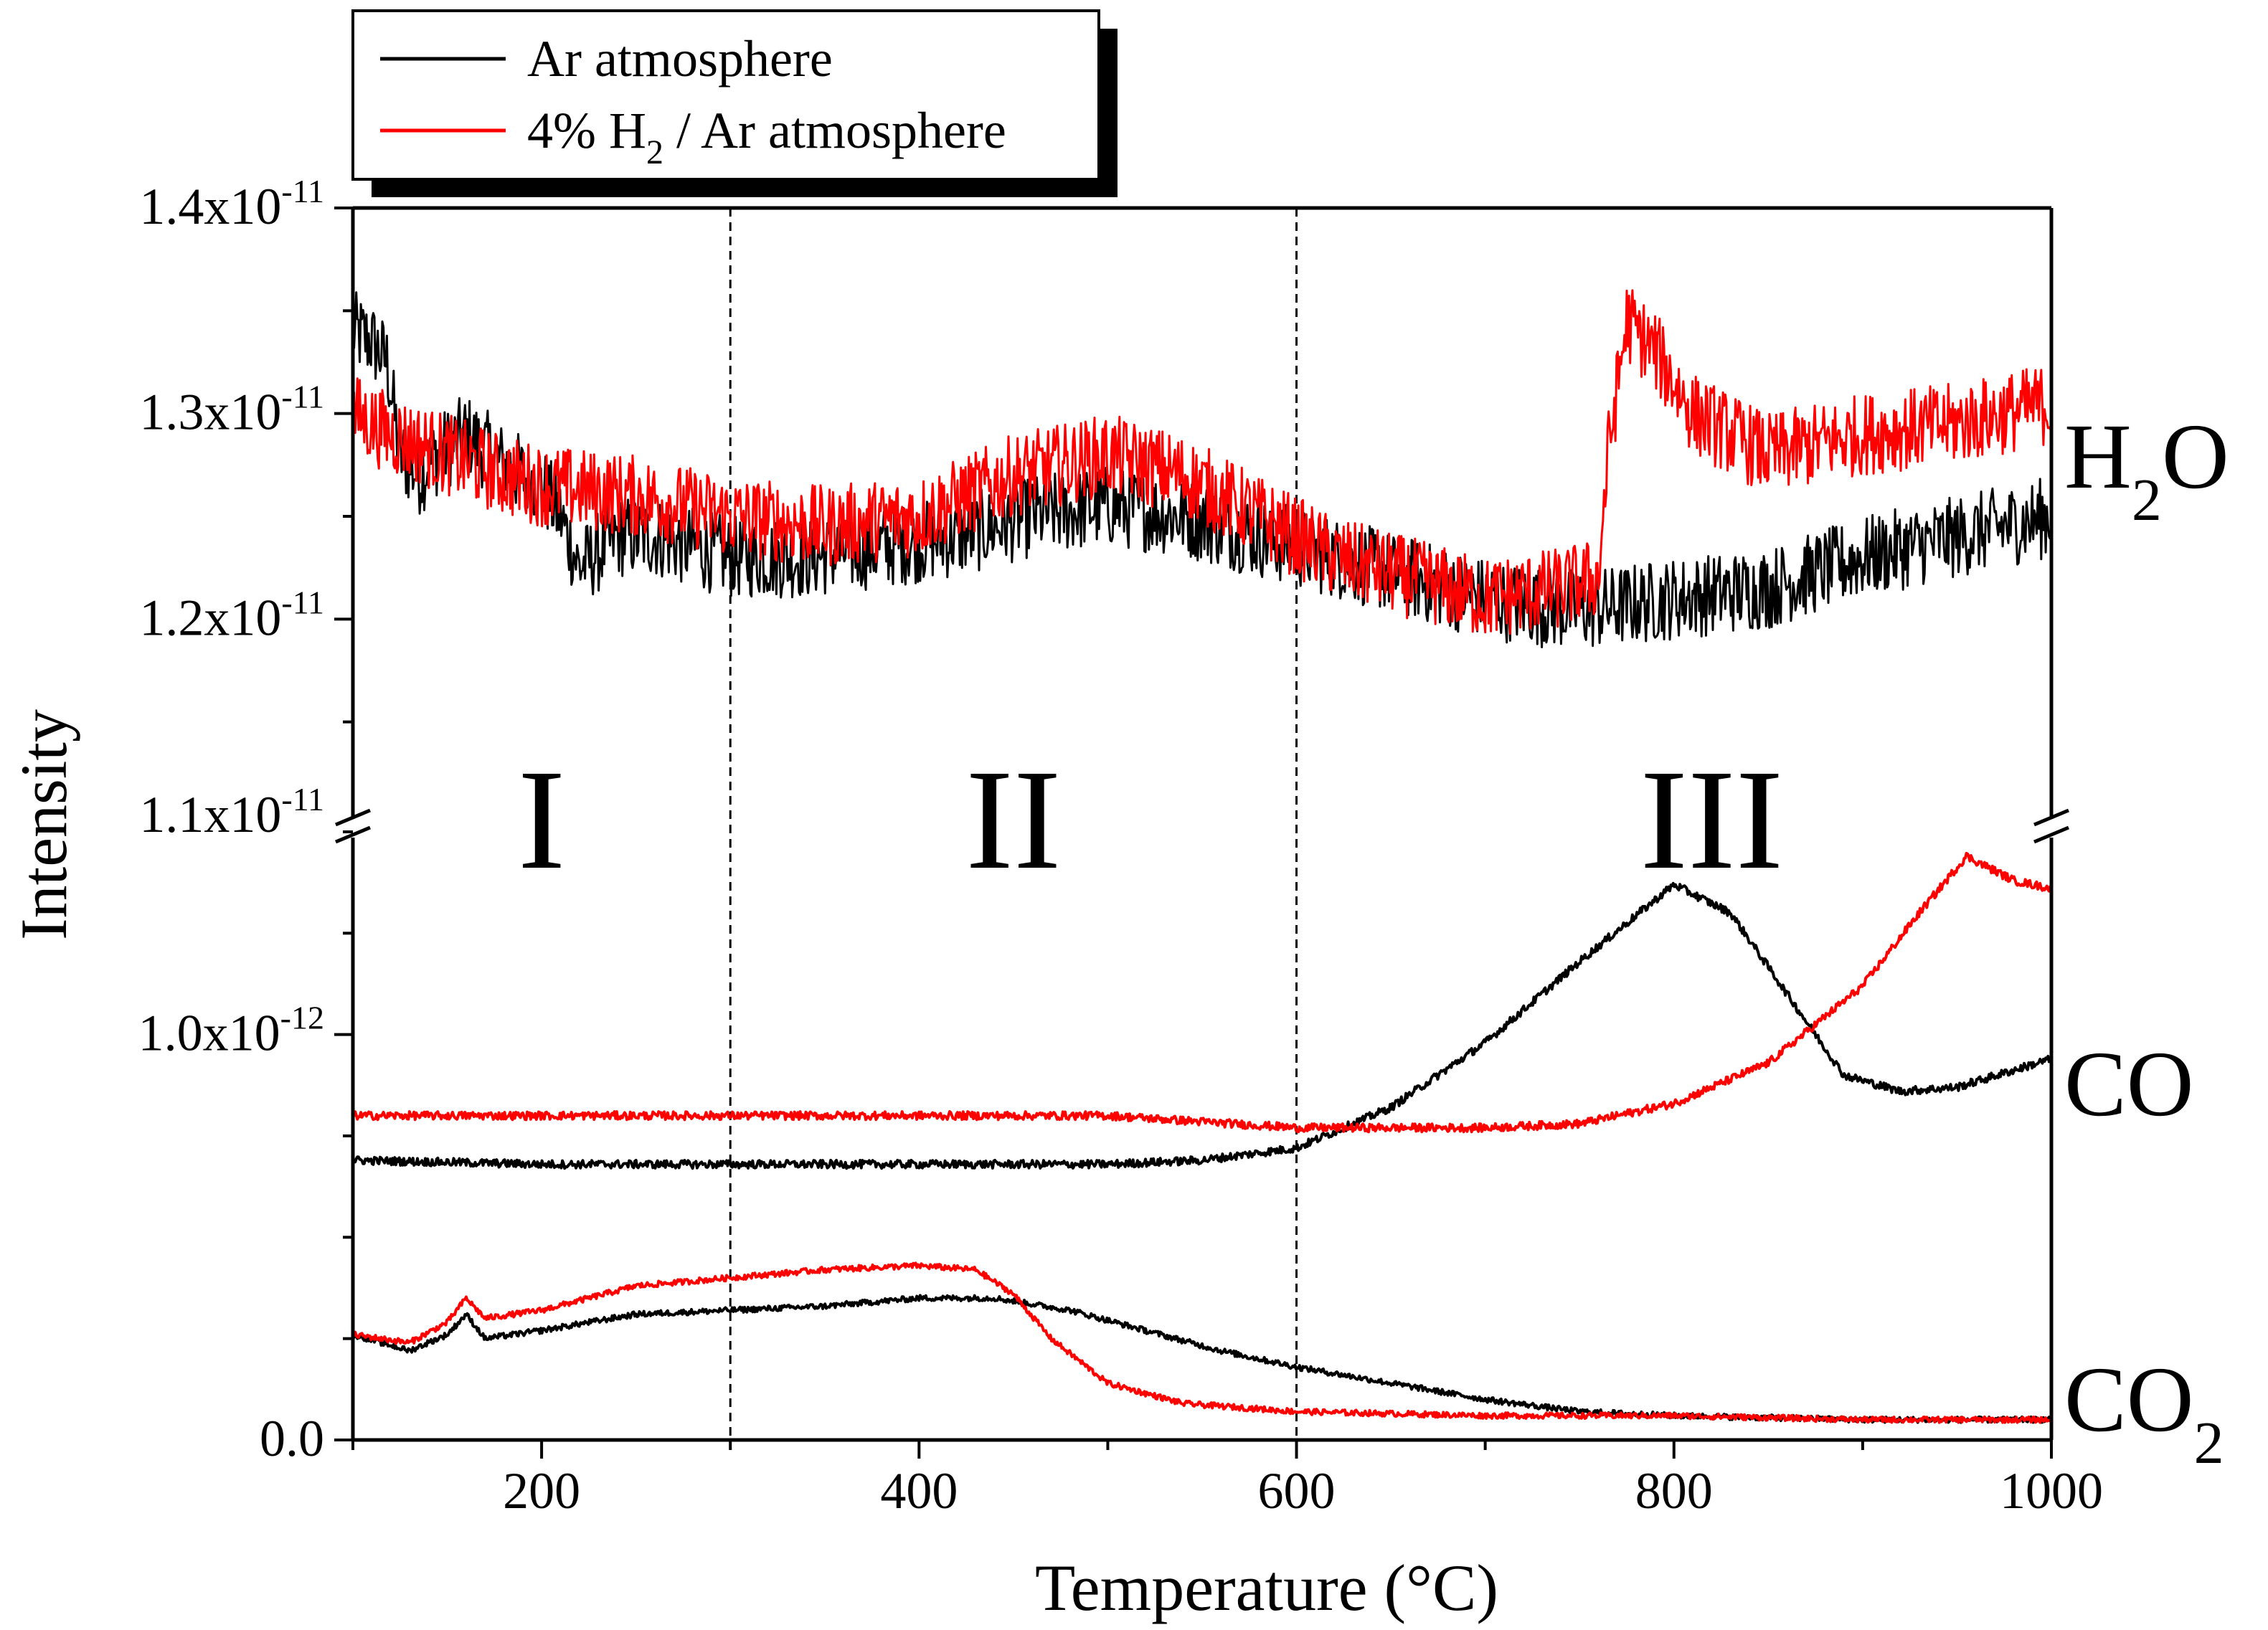  Describe the element at coordinates (43, 824) in the screenshot. I see `y-axis-title: Intensity` at that location.